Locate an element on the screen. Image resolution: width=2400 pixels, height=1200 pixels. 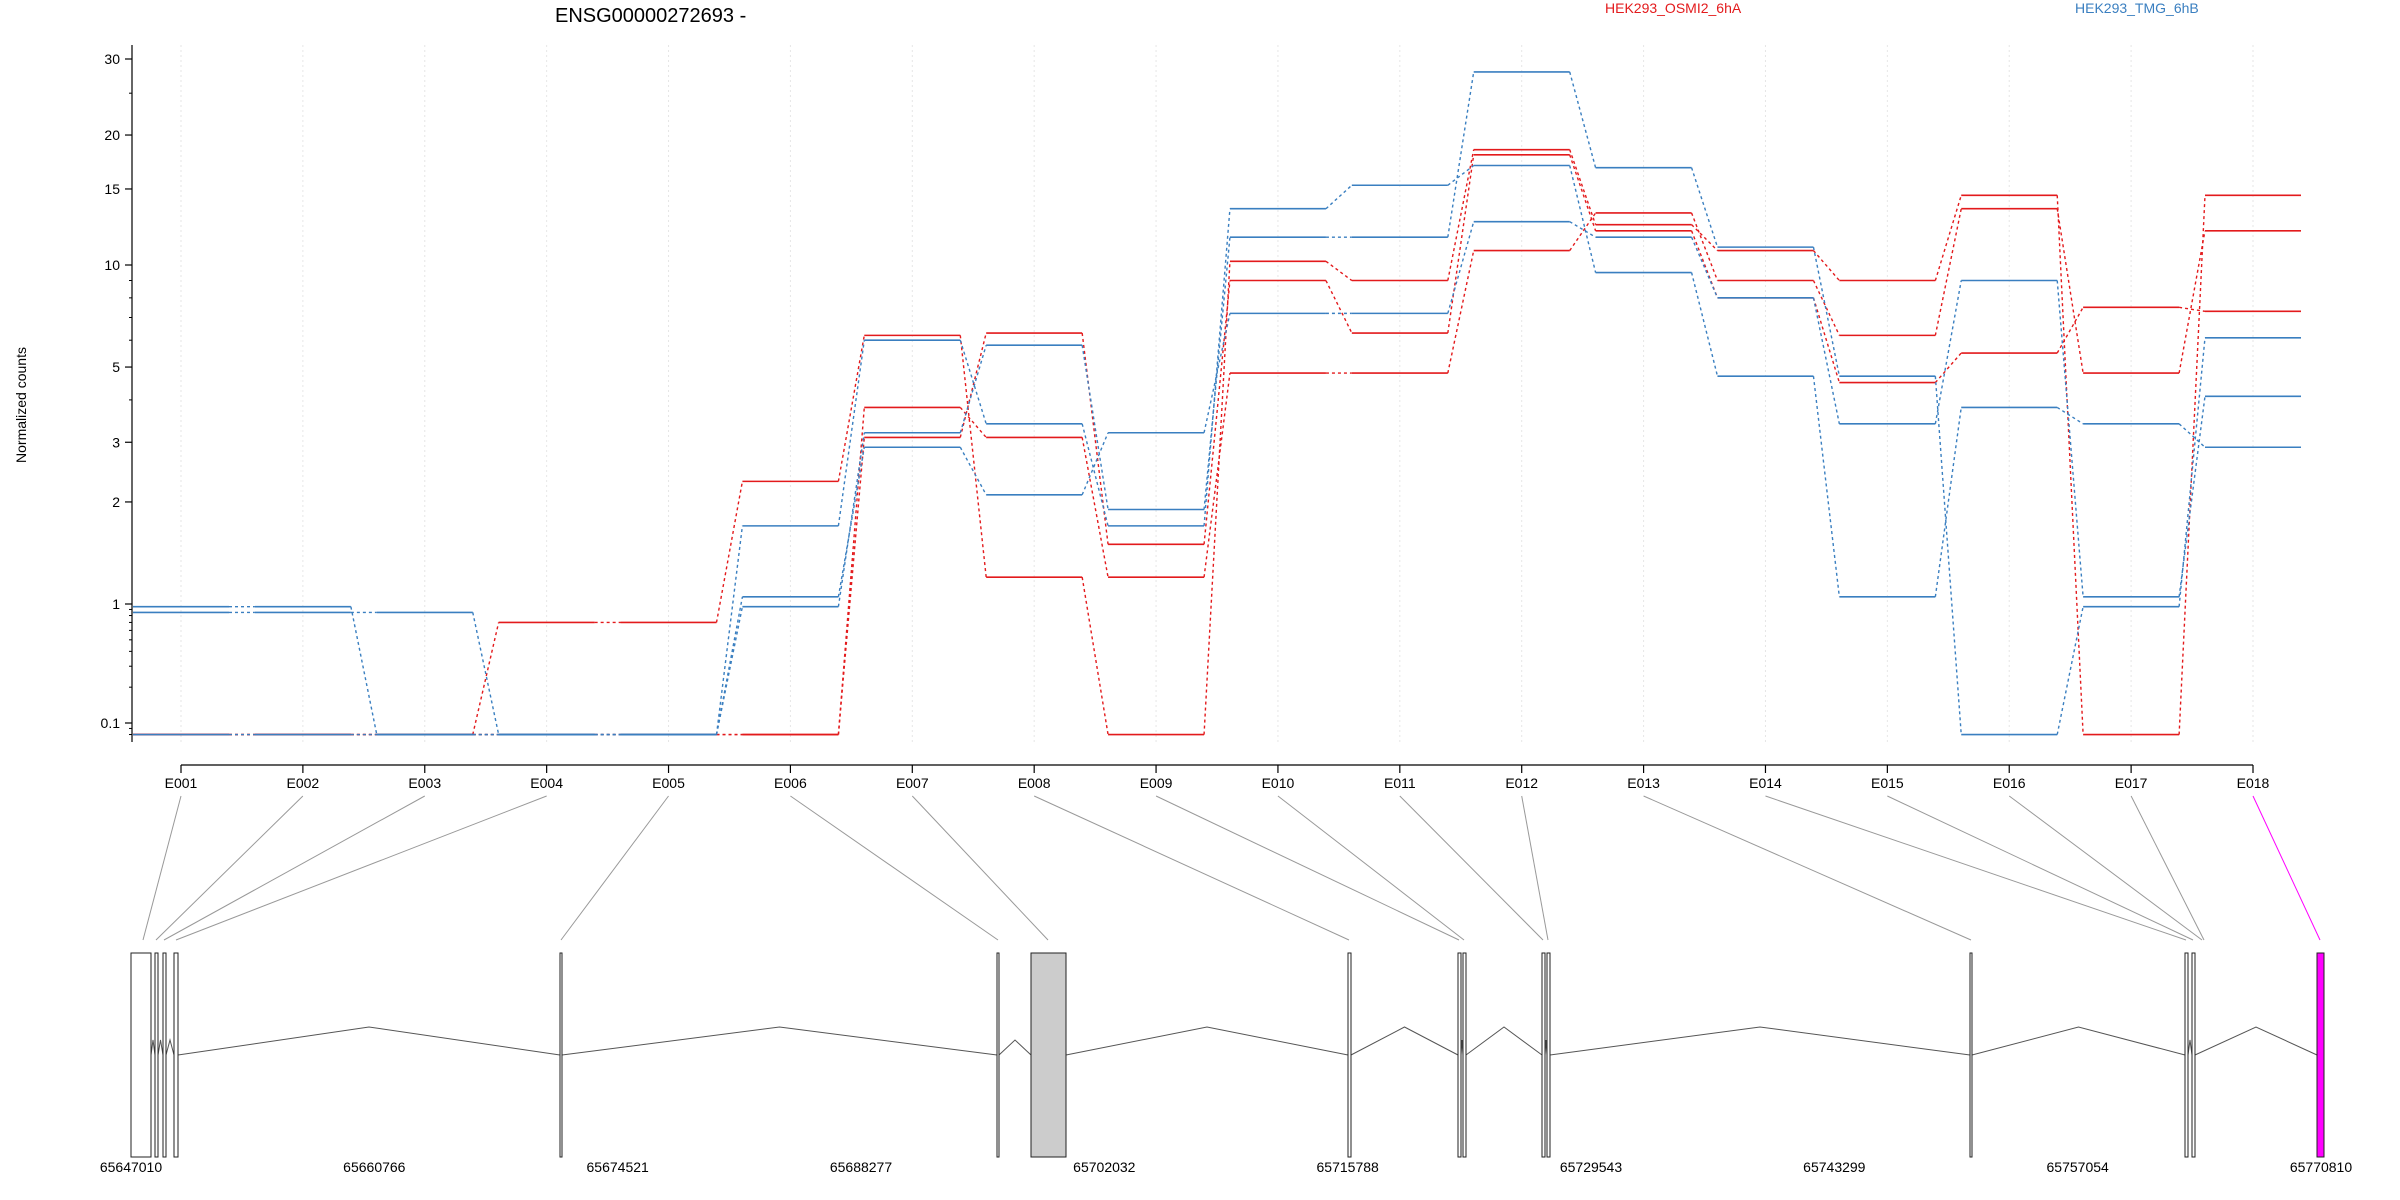
x-tick-label: E016 is located at coordinates (2009, 783).